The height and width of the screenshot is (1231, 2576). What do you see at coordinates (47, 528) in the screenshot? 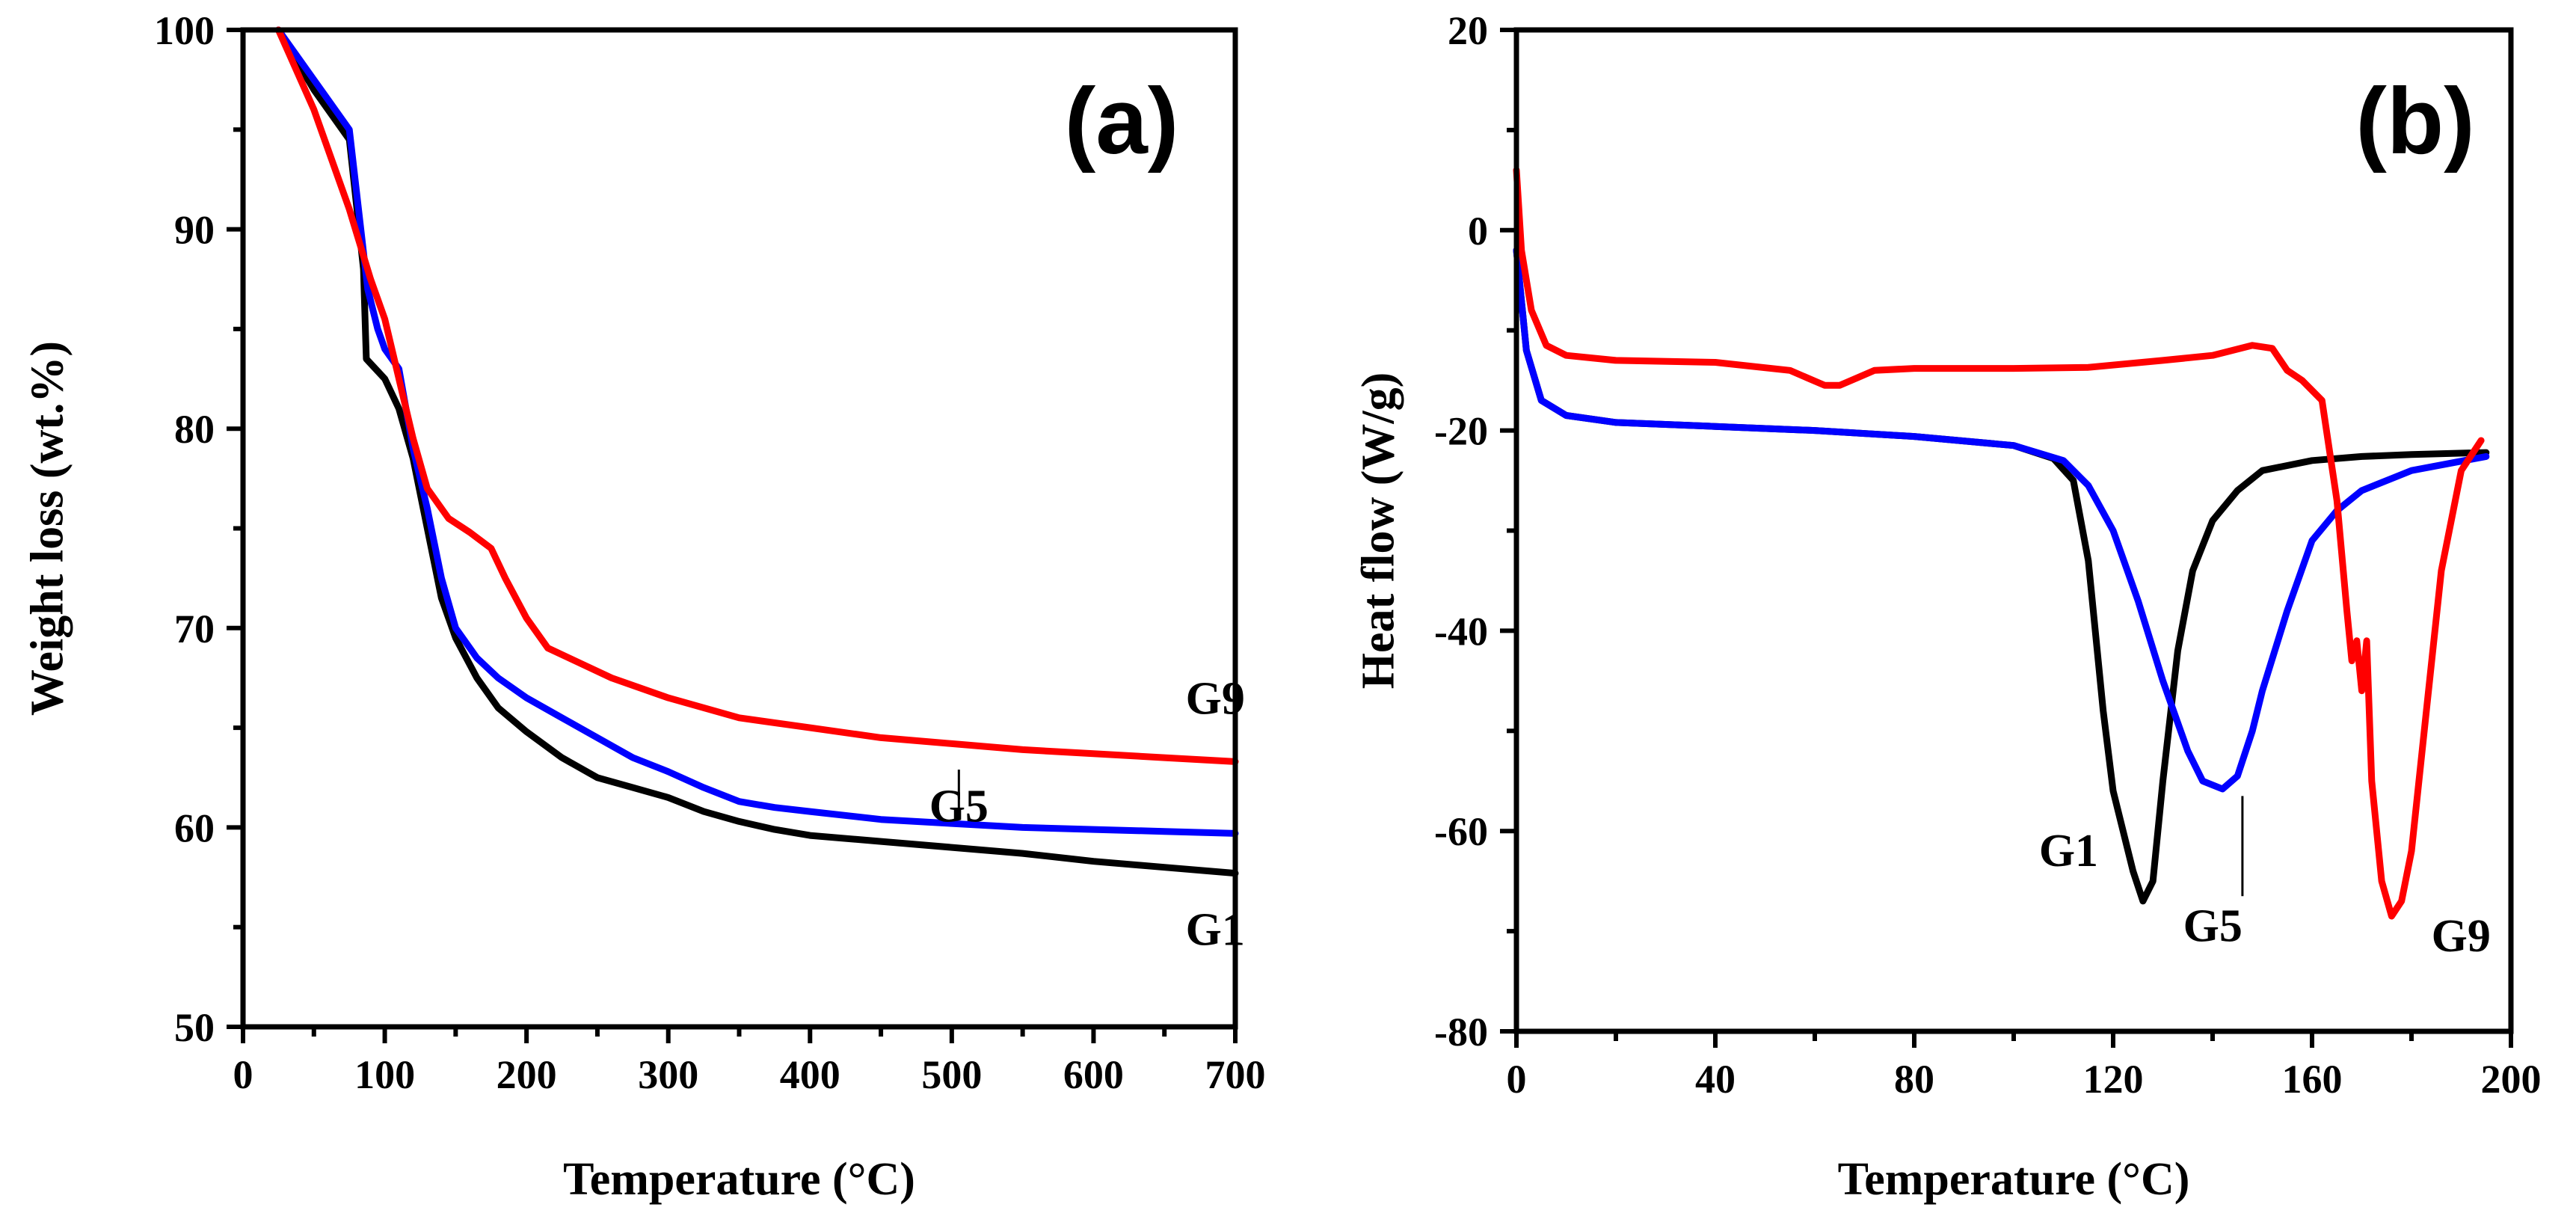
I see `y-axis-title: Weight loss (wt.%)` at bounding box center [47, 528].